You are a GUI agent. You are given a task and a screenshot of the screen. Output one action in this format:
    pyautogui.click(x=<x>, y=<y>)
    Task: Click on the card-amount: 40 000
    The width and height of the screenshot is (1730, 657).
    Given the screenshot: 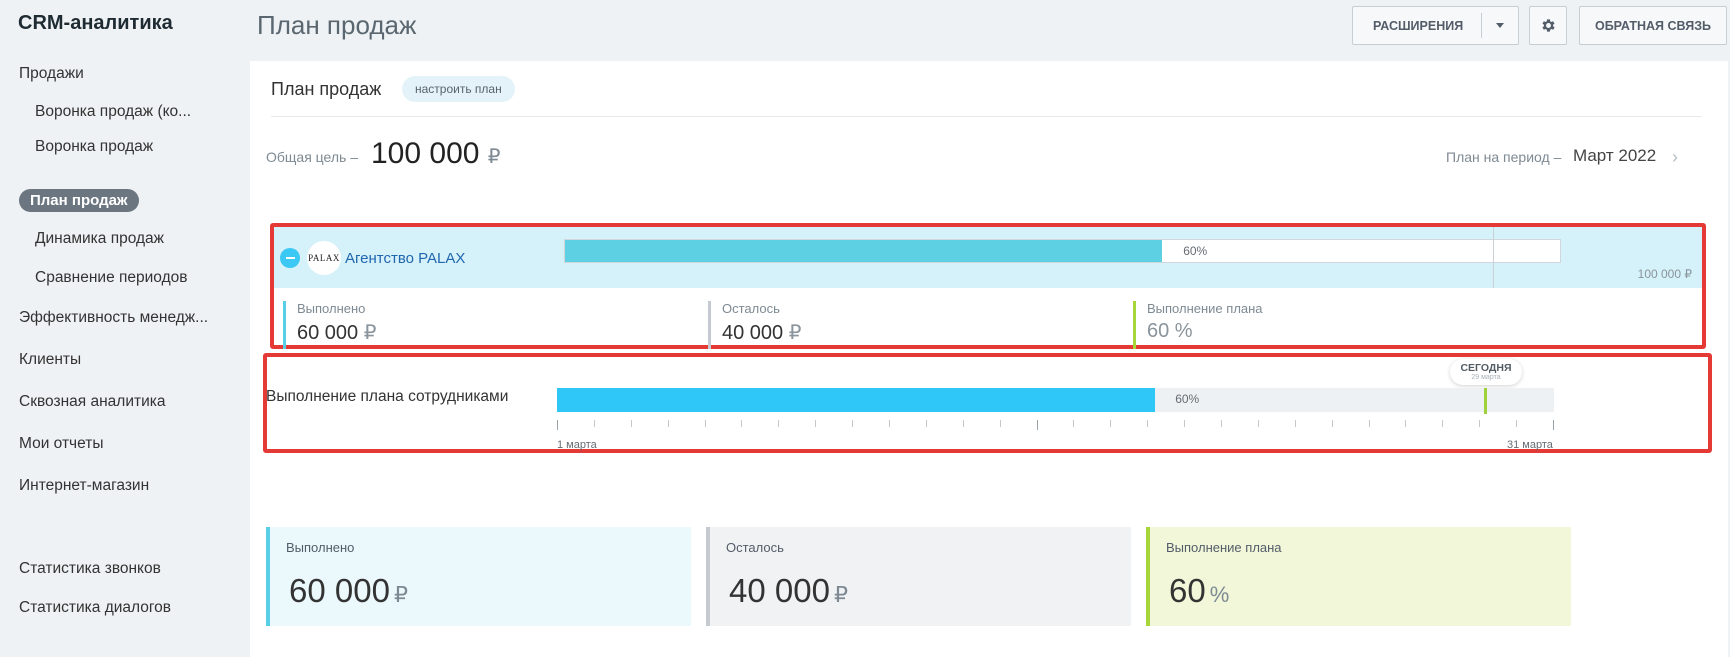 What is the action you would take?
    pyautogui.click(x=779, y=590)
    